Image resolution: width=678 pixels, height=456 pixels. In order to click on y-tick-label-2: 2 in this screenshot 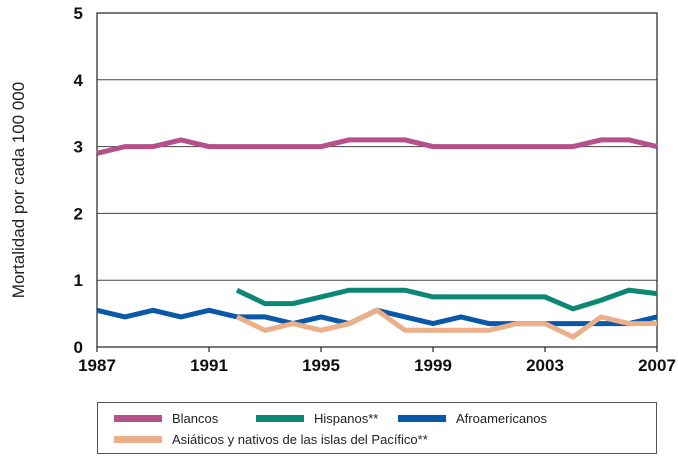, I will do `click(78, 213)`.